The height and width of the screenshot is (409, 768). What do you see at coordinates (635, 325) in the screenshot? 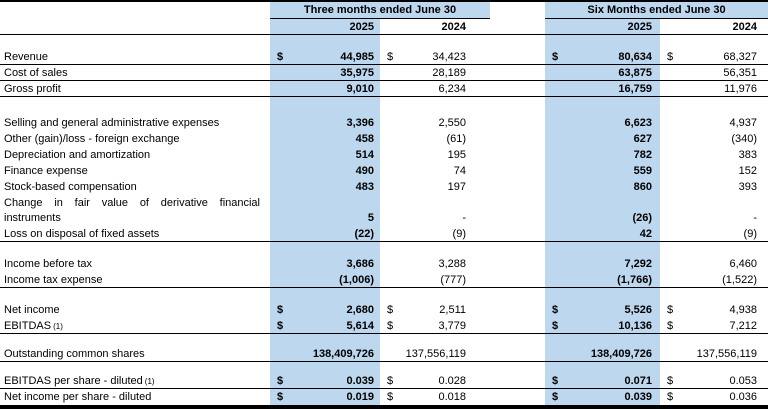
I see `cell-value: 10,136` at bounding box center [635, 325].